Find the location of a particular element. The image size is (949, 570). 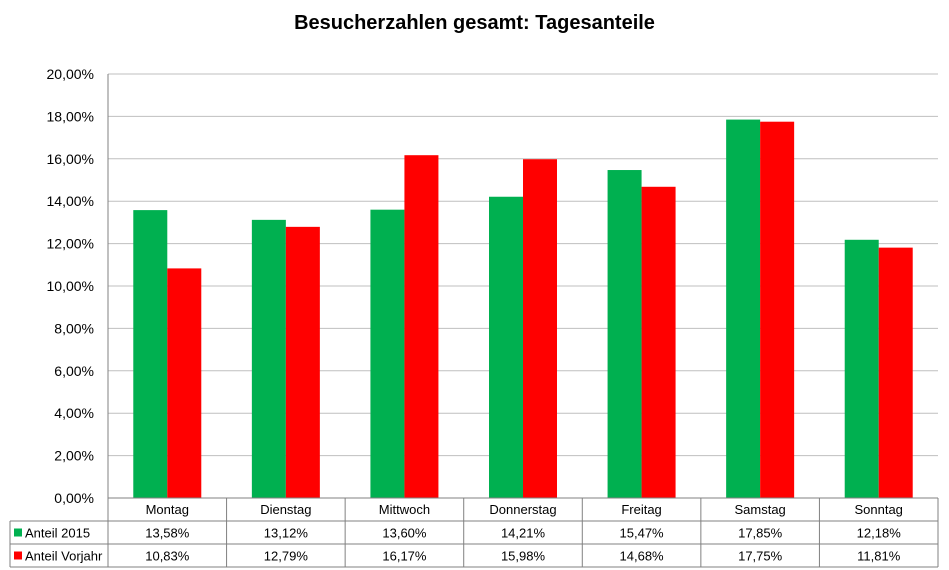

y-tick-label: 14,00% is located at coordinates (70, 201).